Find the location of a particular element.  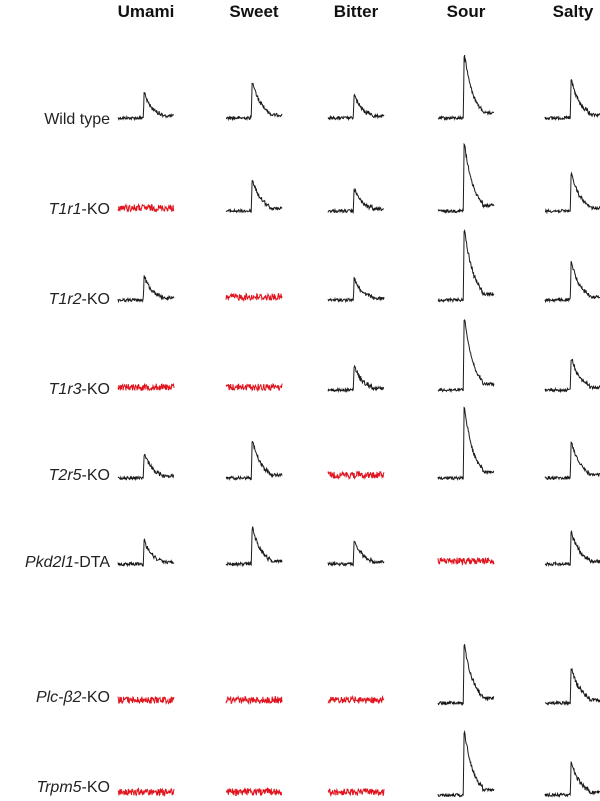

genotype-suffix: -DTA is located at coordinates (91, 562).